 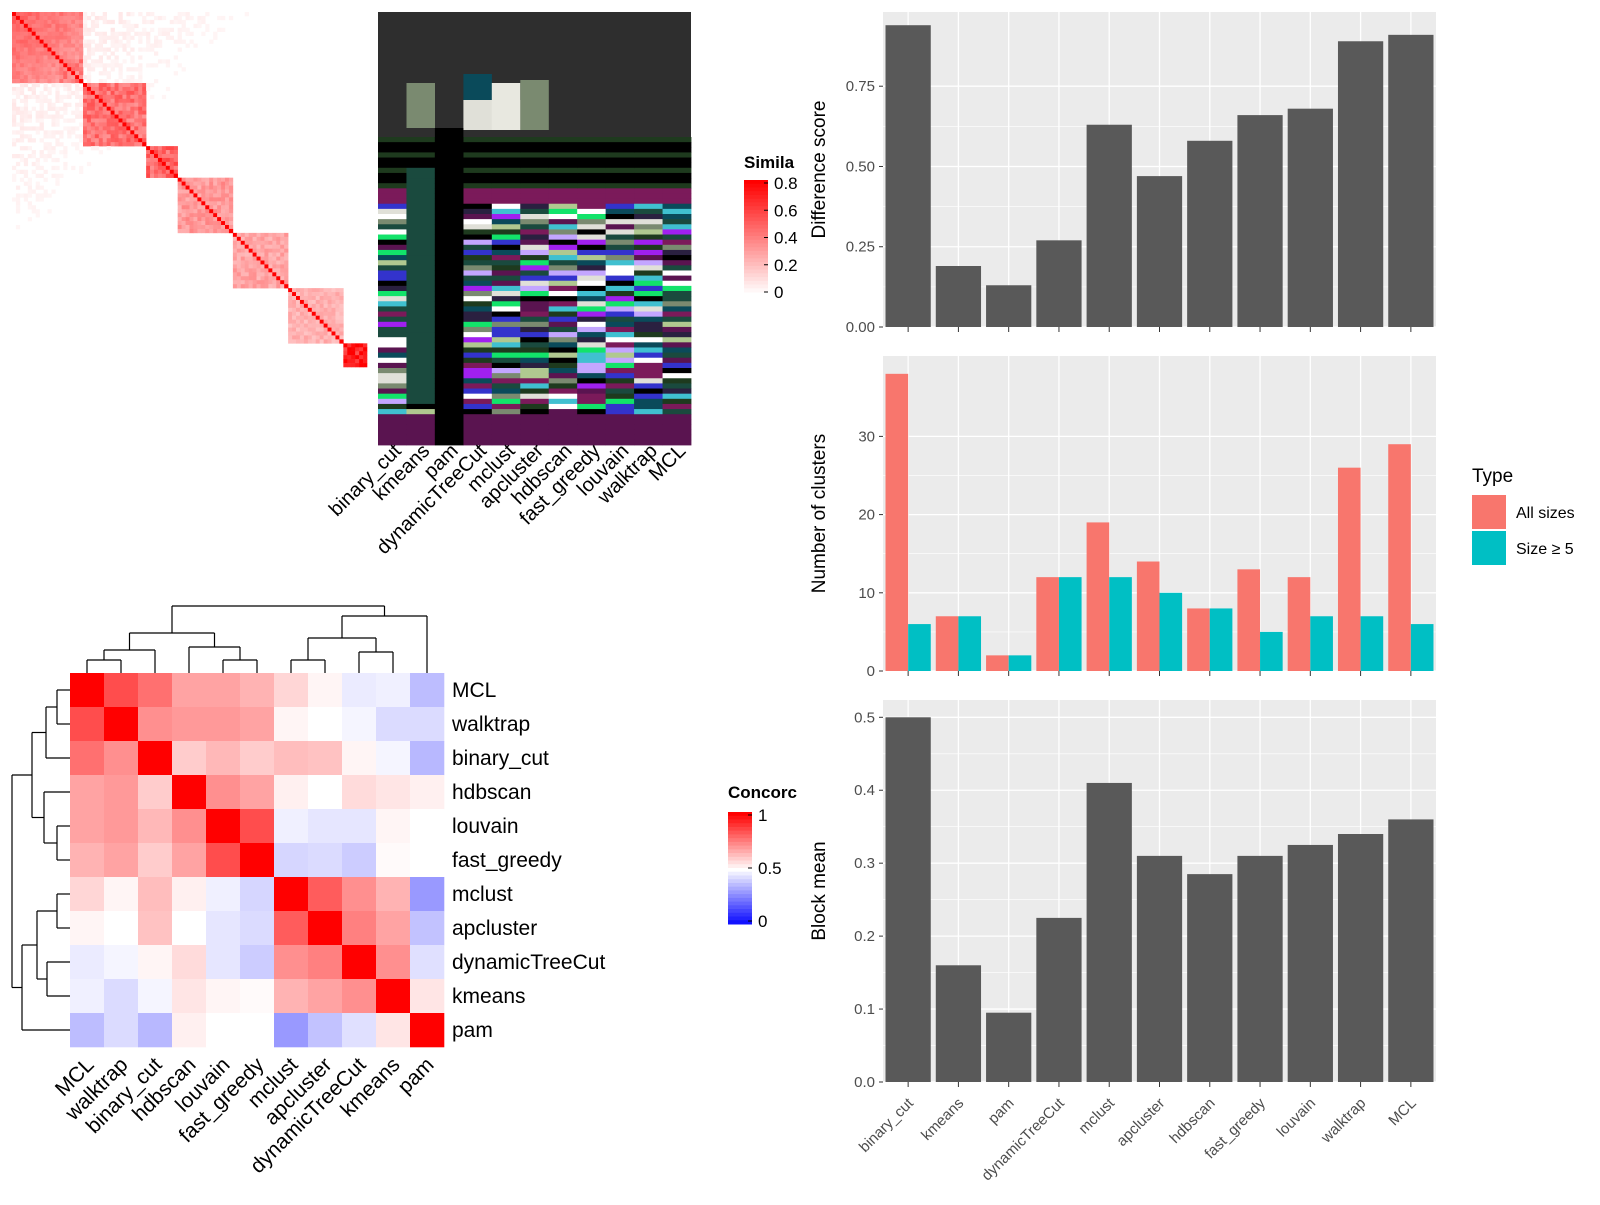 What do you see at coordinates (740, 814) in the screenshot?
I see `concordance-legend-gradient` at bounding box center [740, 814].